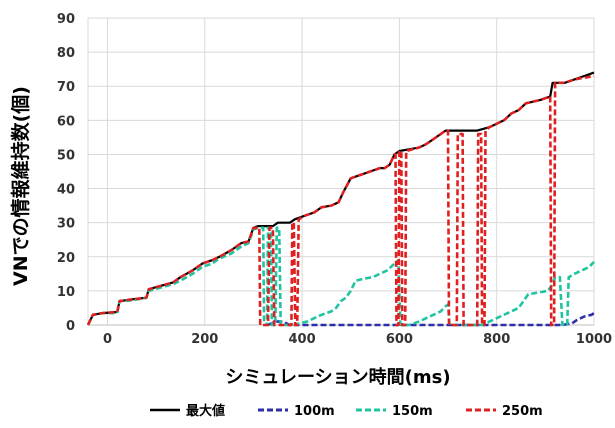  I want to click on y-tick-label: 60, so click(66, 121).